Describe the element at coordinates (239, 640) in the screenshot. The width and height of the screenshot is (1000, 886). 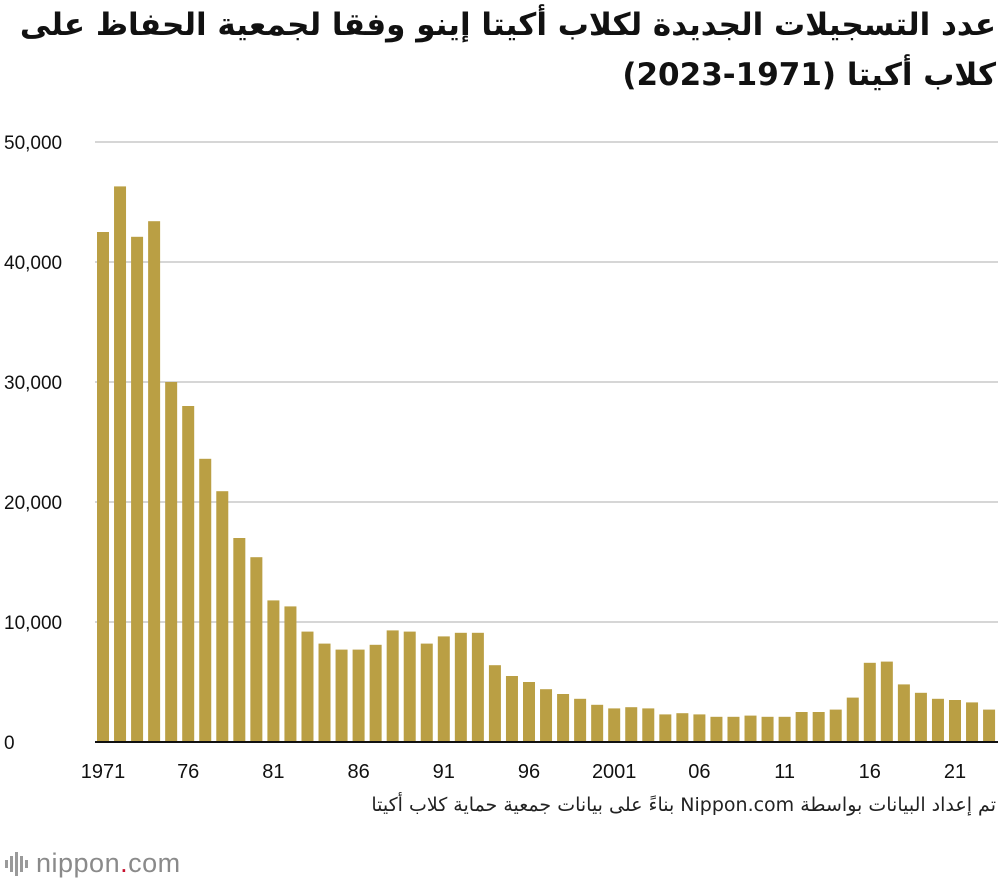
I see `bar-1979` at that location.